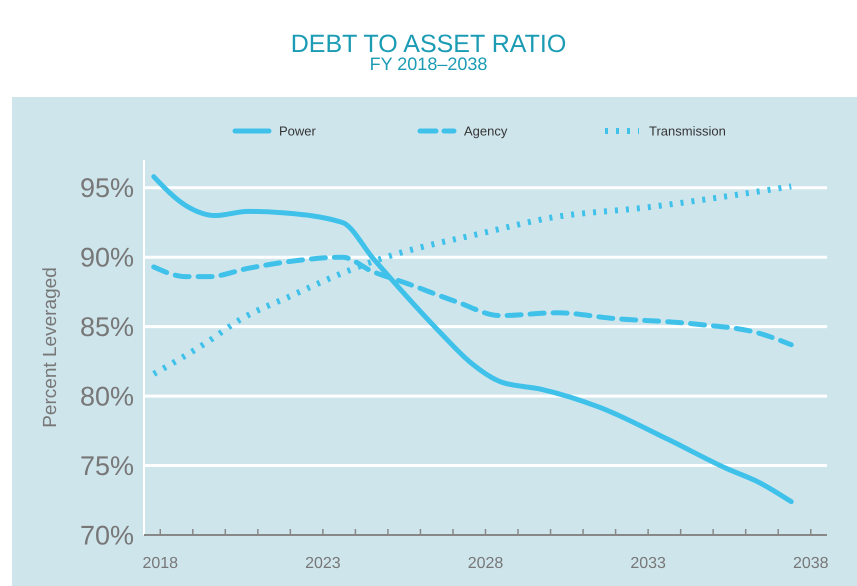  Describe the element at coordinates (107, 327) in the screenshot. I see `y-tick-label: 85%` at that location.